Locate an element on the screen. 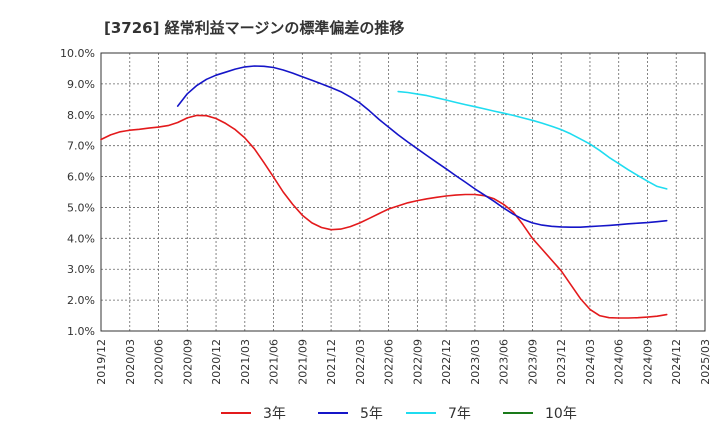 The width and height of the screenshot is (720, 440). x-tick-label: 2020/12 is located at coordinates (216, 362).